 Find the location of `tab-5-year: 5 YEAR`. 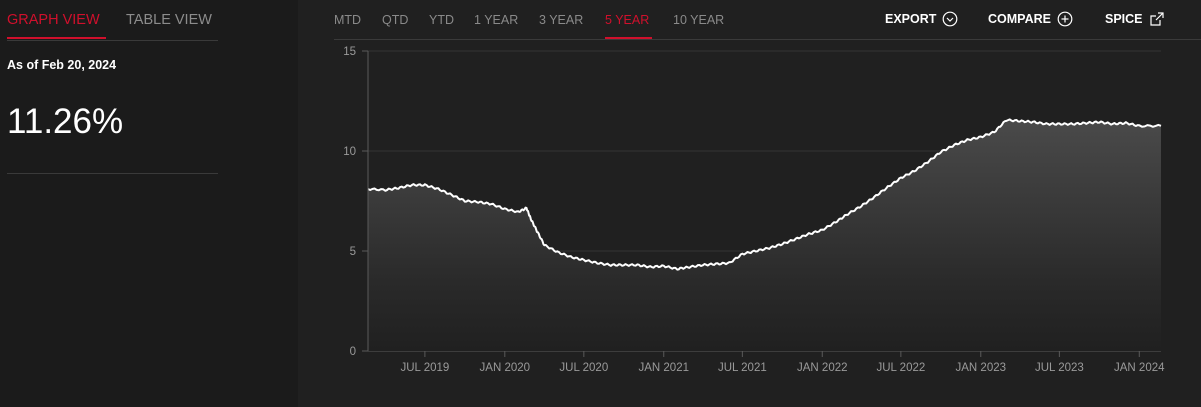

tab-5-year: 5 YEAR is located at coordinates (627, 20).